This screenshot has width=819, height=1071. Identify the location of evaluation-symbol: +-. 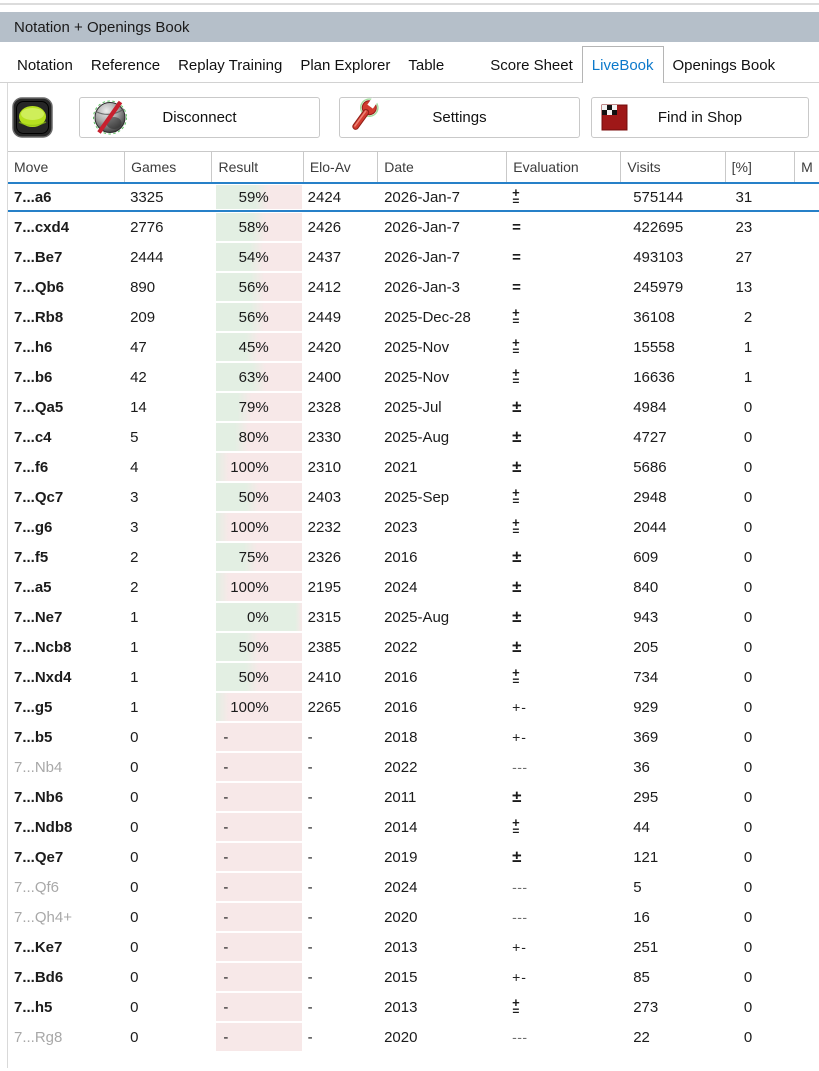
(519, 947).